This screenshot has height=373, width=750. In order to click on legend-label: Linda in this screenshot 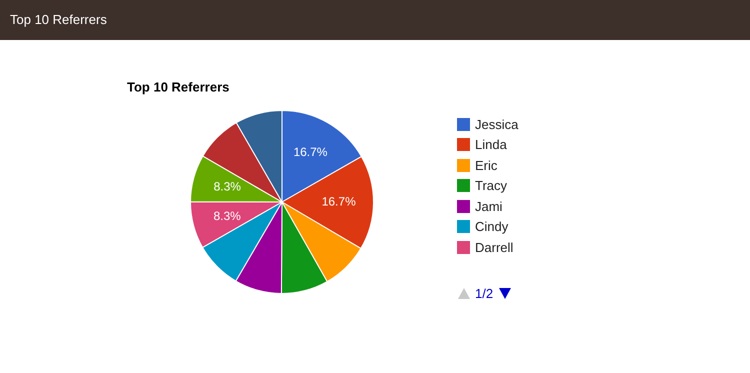, I will do `click(491, 144)`.